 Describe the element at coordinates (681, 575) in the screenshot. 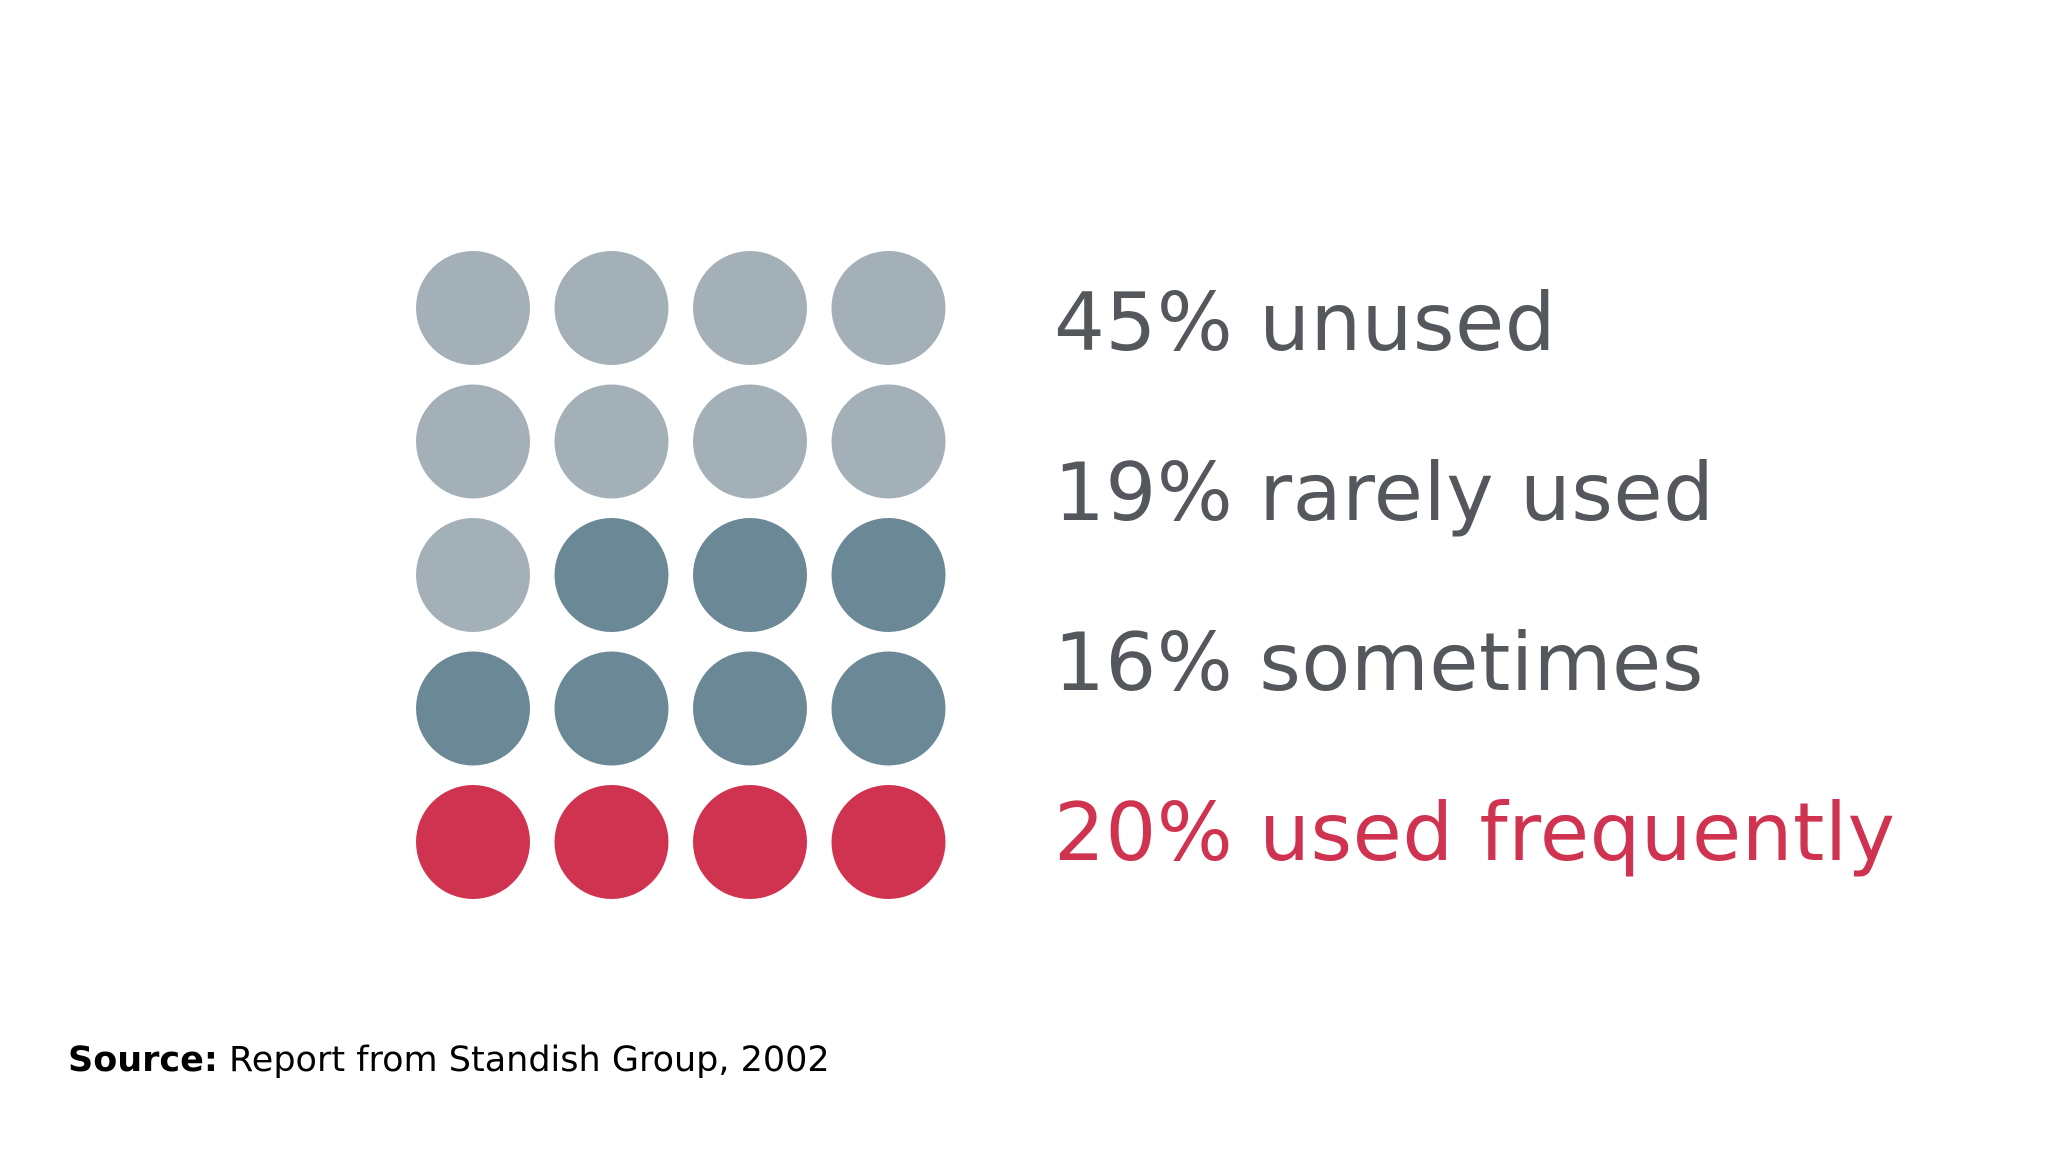

I see `waffle-dot-grid` at that location.